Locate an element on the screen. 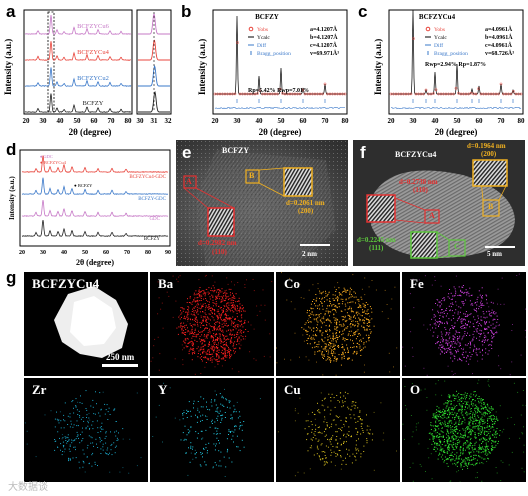 The image size is (528, 496). eds-map-o-label: O is located at coordinates (415, 389).